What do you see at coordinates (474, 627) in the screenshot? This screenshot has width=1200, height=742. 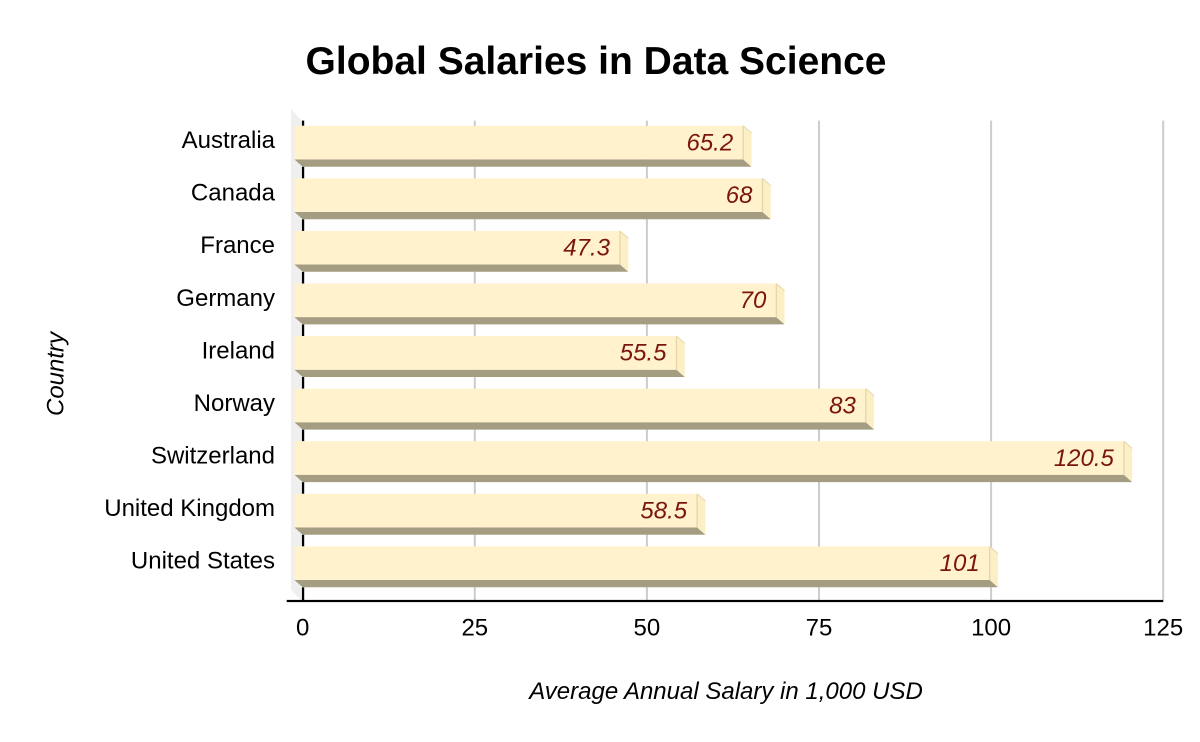 I see `svg-text: 25` at bounding box center [474, 627].